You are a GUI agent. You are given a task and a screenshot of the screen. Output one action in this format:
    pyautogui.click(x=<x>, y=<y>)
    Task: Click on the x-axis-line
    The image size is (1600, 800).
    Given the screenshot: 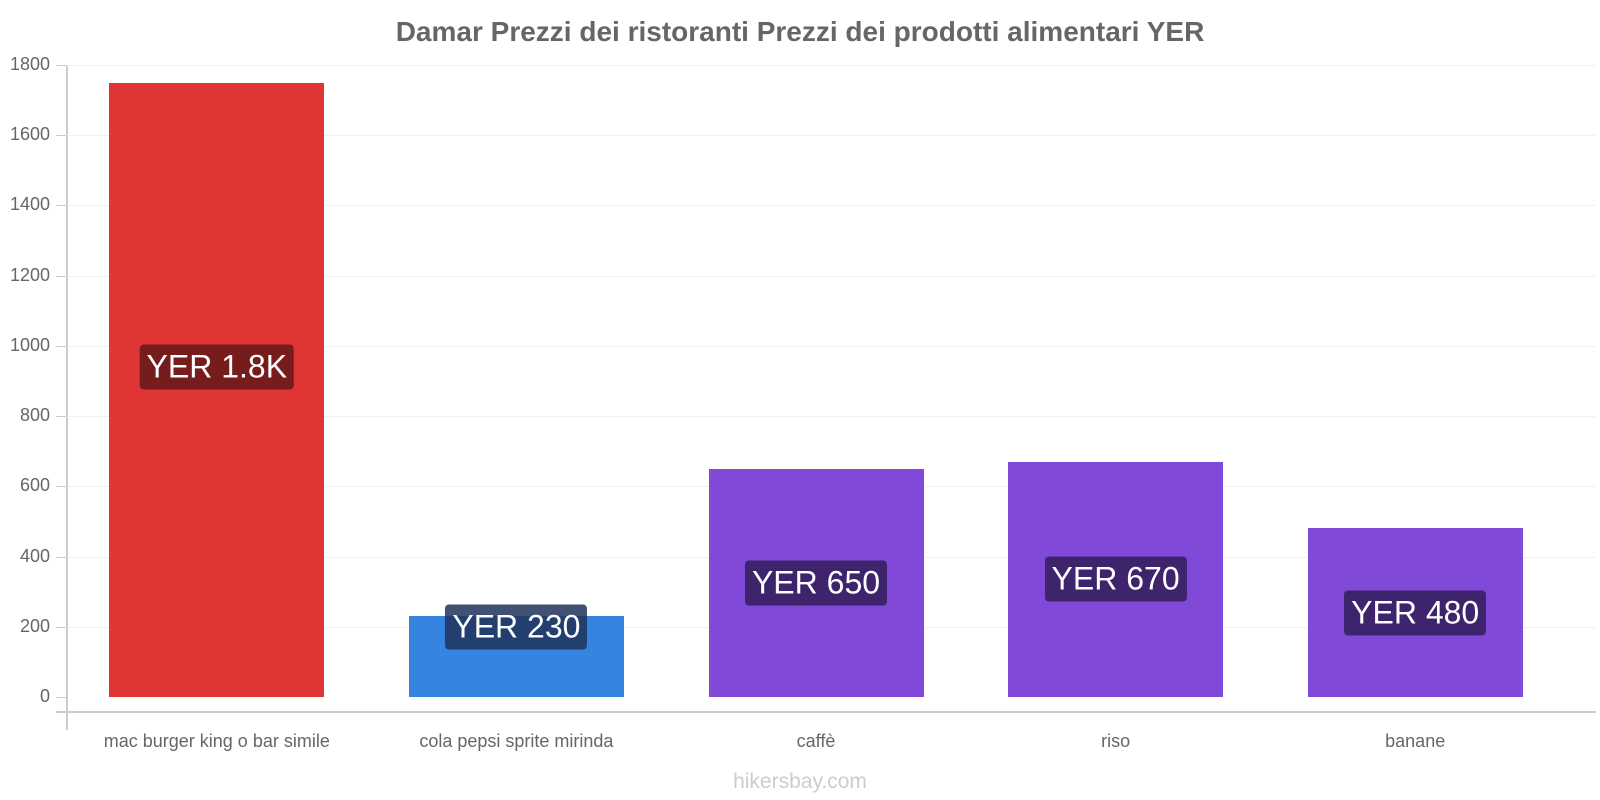 What is the action you would take?
    pyautogui.click(x=826, y=712)
    